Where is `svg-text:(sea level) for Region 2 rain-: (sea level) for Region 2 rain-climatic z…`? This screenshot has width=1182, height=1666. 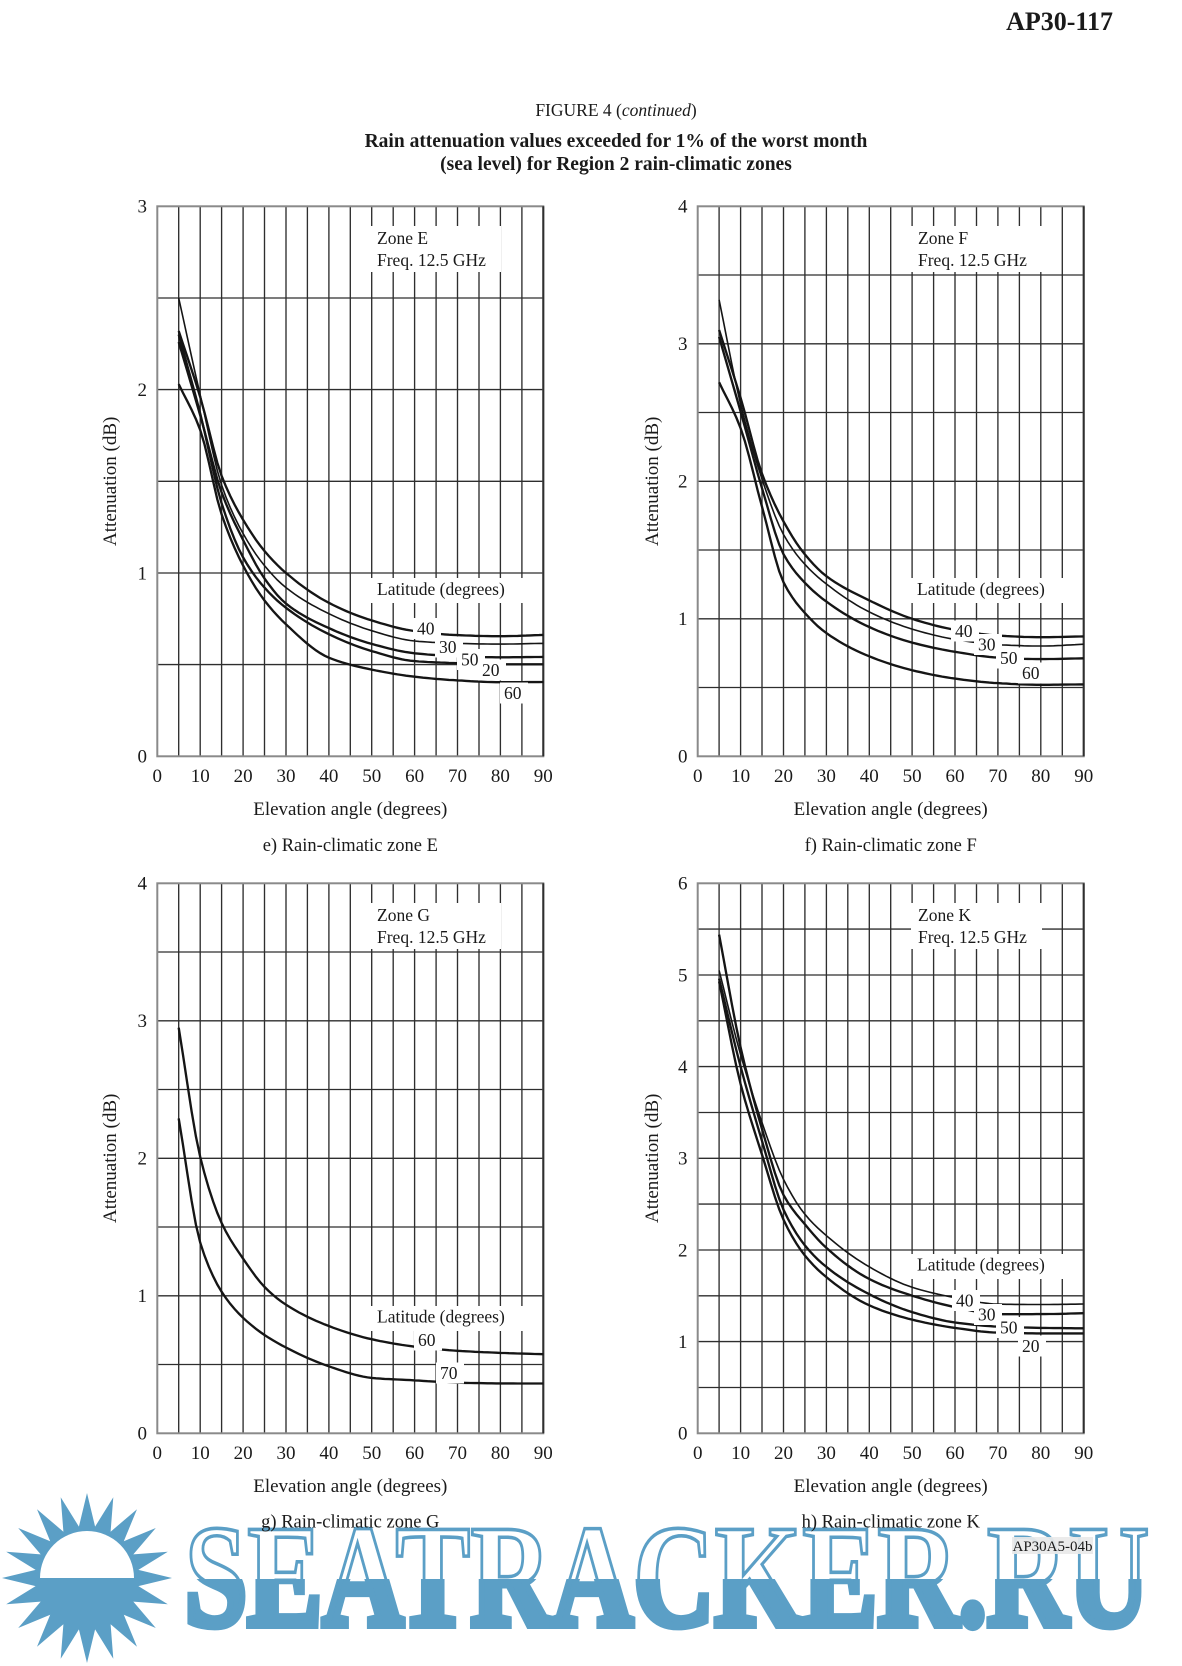
svg-text:(sea level) for Region 2 rain-: (sea level) for Region 2 rain-climatic z… is located at coordinates (616, 164).